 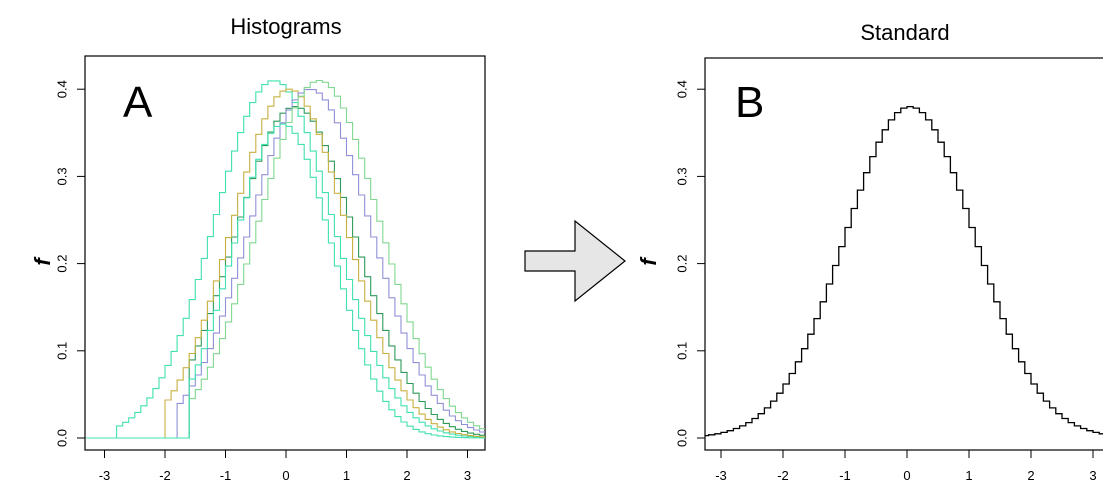 I want to click on panel-a-x-tick-label: -2, so click(x=165, y=475).